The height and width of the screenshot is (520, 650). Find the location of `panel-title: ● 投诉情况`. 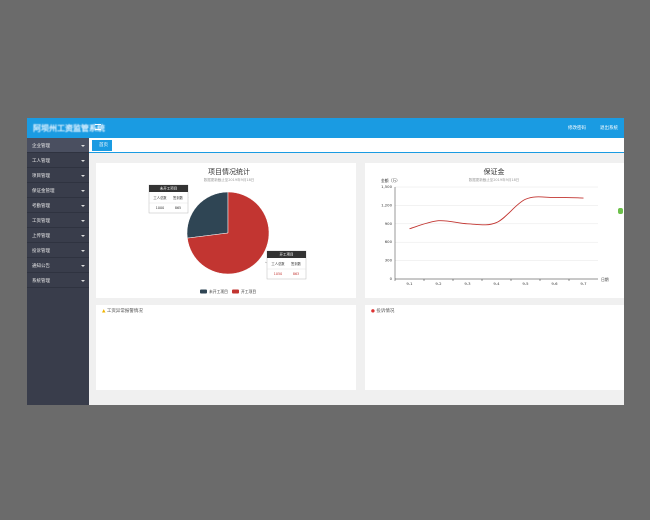

panel-title: ● 投诉情况 is located at coordinates (382, 311).